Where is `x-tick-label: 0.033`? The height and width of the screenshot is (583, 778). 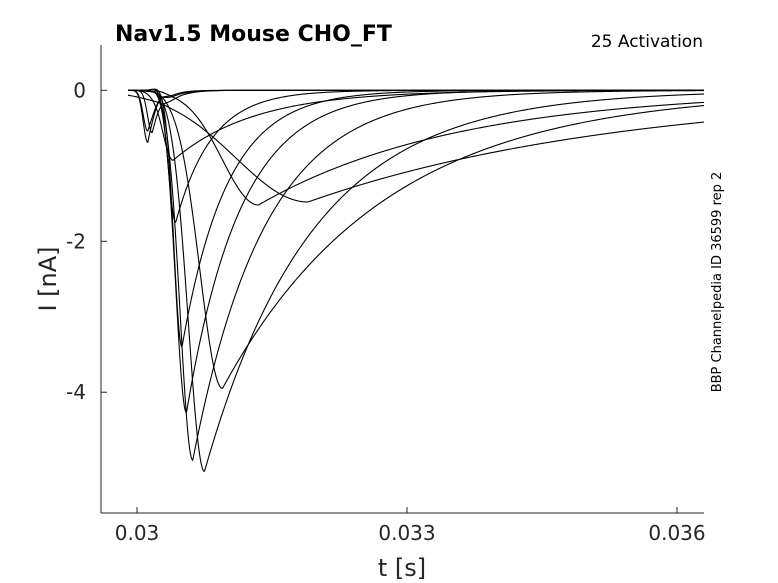 x-tick-label: 0.033 is located at coordinates (406, 533).